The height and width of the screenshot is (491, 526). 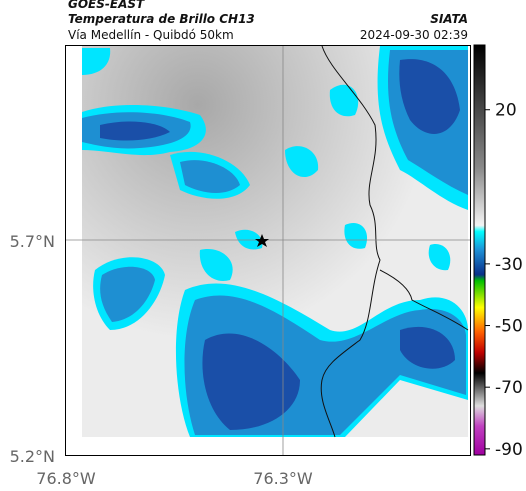 What do you see at coordinates (32, 456) in the screenshot?
I see `lat-label: 5.2°N` at bounding box center [32, 456].